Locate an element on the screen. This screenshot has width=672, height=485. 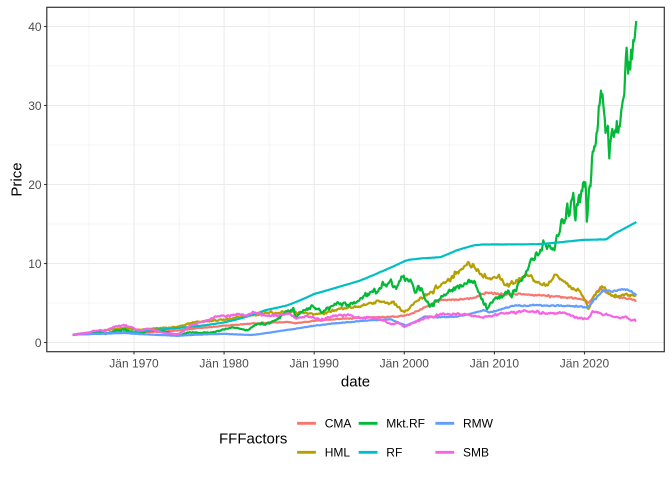
svg-text: Jän 1990 is located at coordinates (315, 364).